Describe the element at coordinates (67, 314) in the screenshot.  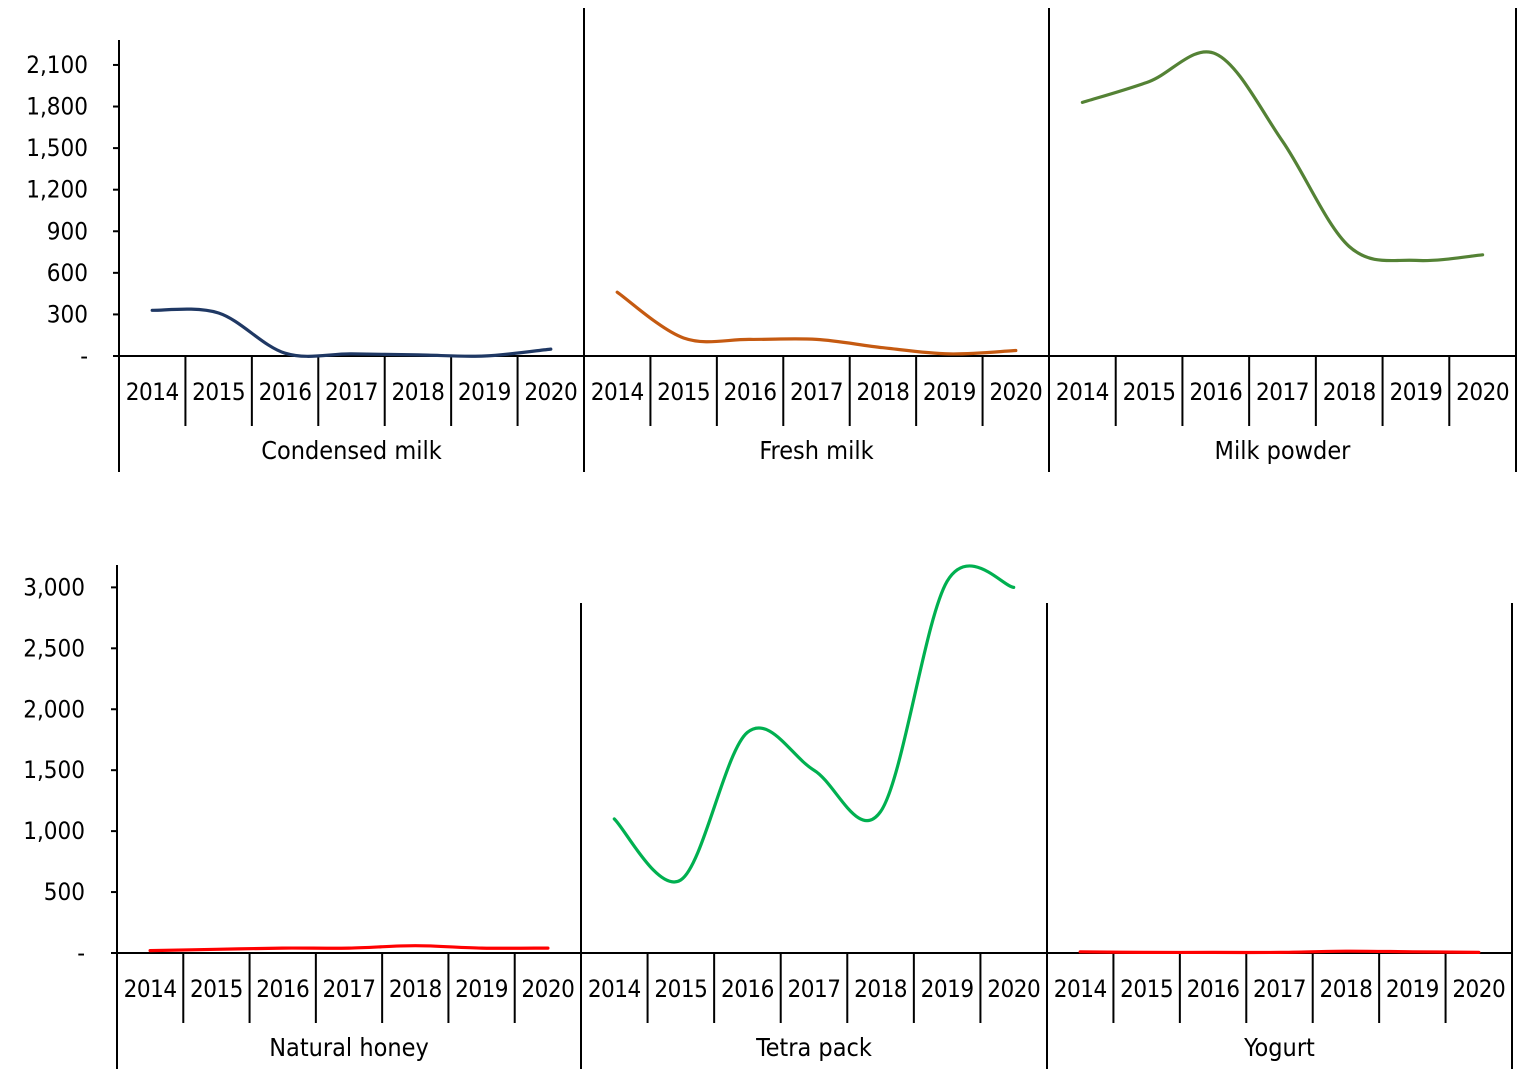
I see `y-tick-label: 300` at that location.